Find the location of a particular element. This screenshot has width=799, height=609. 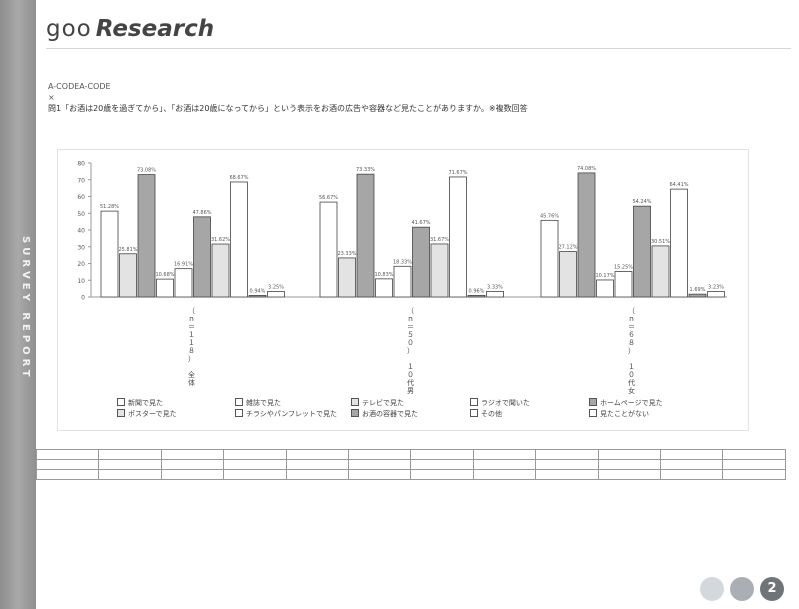

data-label: 10.68% is located at coordinates (164, 275).